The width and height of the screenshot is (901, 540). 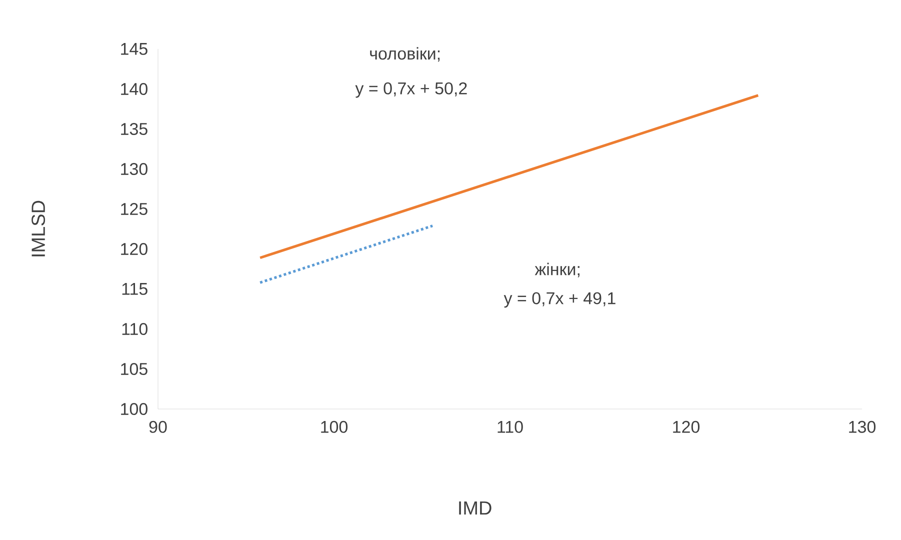 What do you see at coordinates (862, 426) in the screenshot?
I see `x-tick-label: 130` at bounding box center [862, 426].